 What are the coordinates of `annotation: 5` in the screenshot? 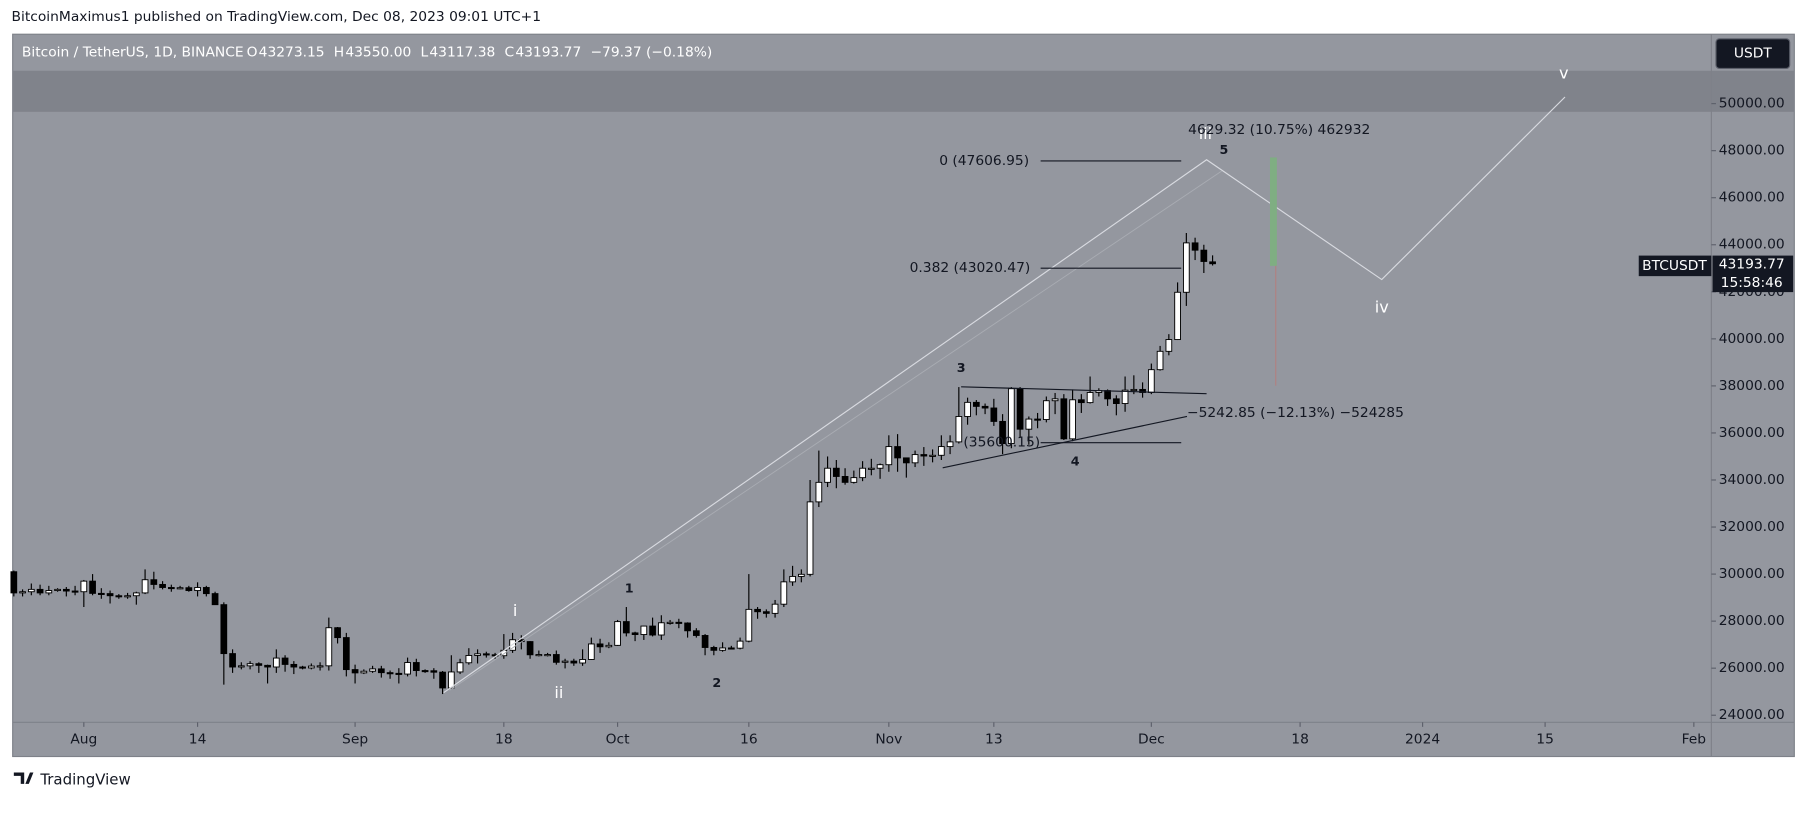 It's located at (1223, 149).